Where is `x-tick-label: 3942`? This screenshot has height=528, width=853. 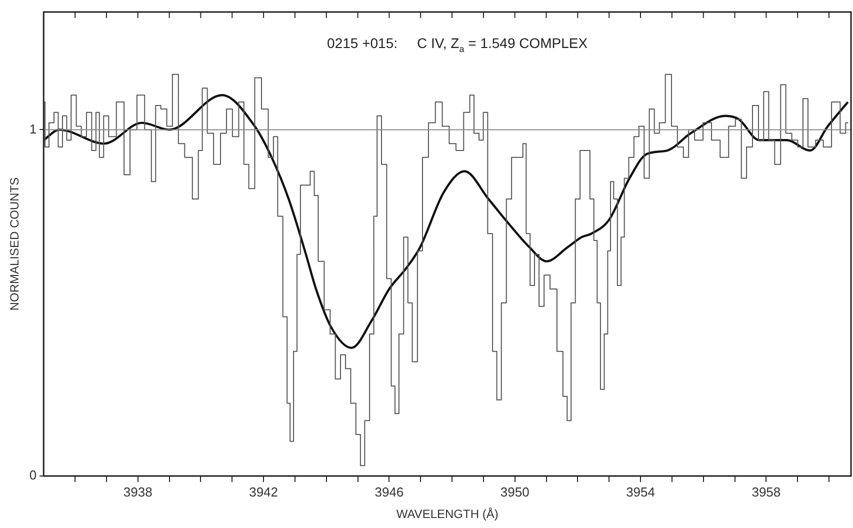 x-tick-label: 3942 is located at coordinates (263, 492).